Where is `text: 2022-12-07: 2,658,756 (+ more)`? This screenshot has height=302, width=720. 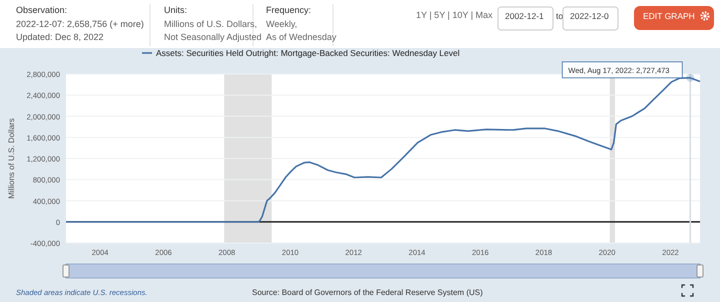
text: 2022-12-07: 2,658,756 (+ more) is located at coordinates (80, 24).